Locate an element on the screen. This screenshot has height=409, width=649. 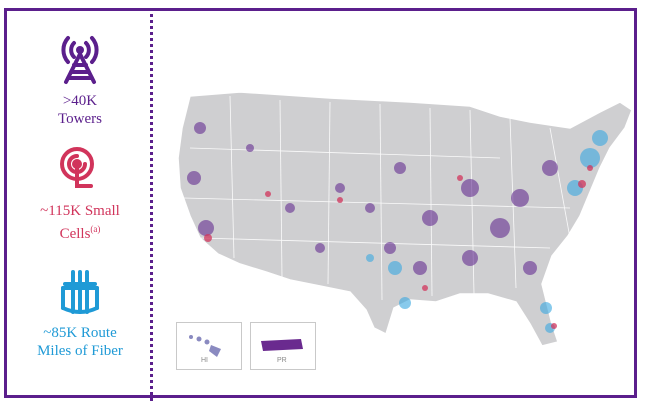
tower-icon is located at coordinates (80, 60).